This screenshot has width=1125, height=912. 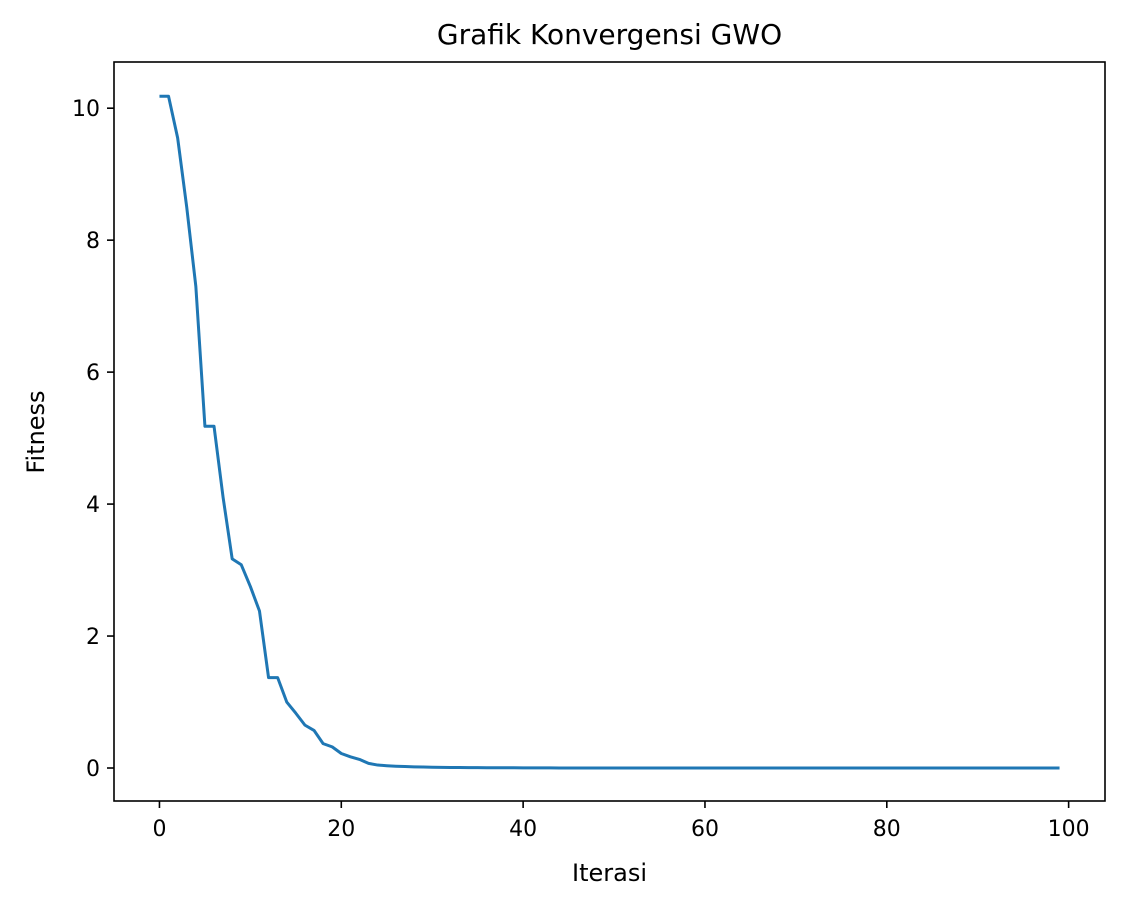 I want to click on y-axis-ticks: 0 2 4 6 8 10, so click(x=93, y=439).